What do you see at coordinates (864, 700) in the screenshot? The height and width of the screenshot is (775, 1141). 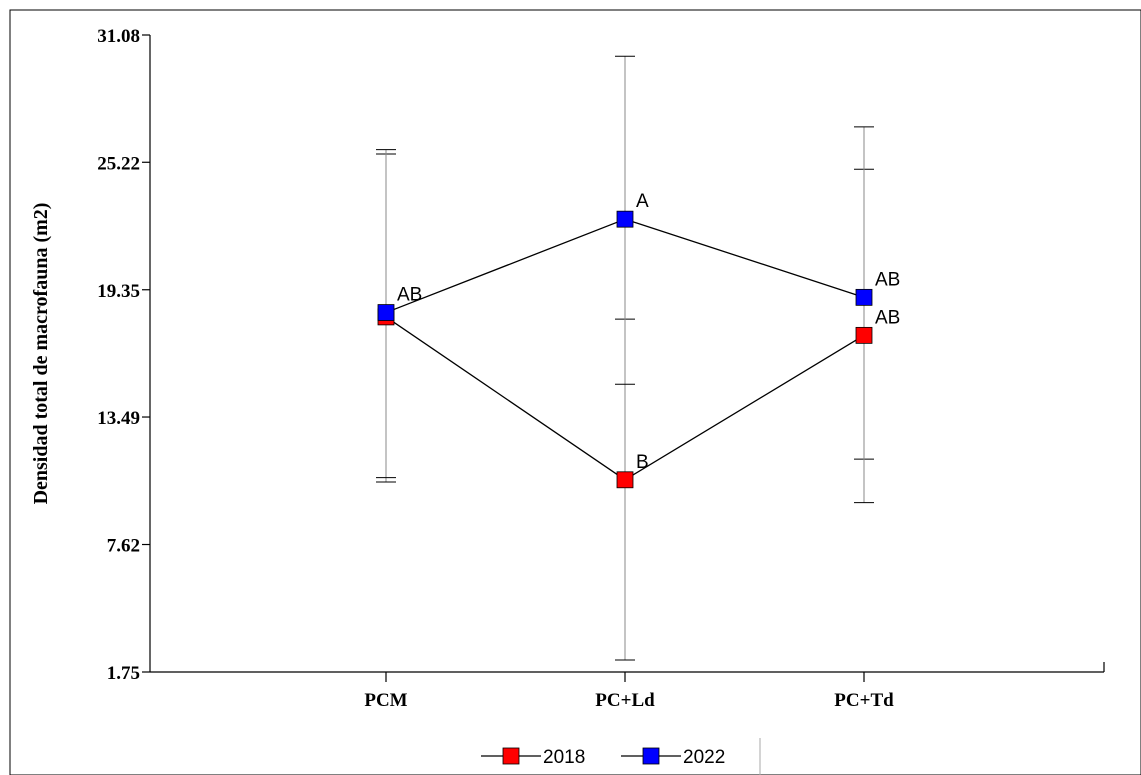 I see `x-tick-label: PC+Td` at bounding box center [864, 700].